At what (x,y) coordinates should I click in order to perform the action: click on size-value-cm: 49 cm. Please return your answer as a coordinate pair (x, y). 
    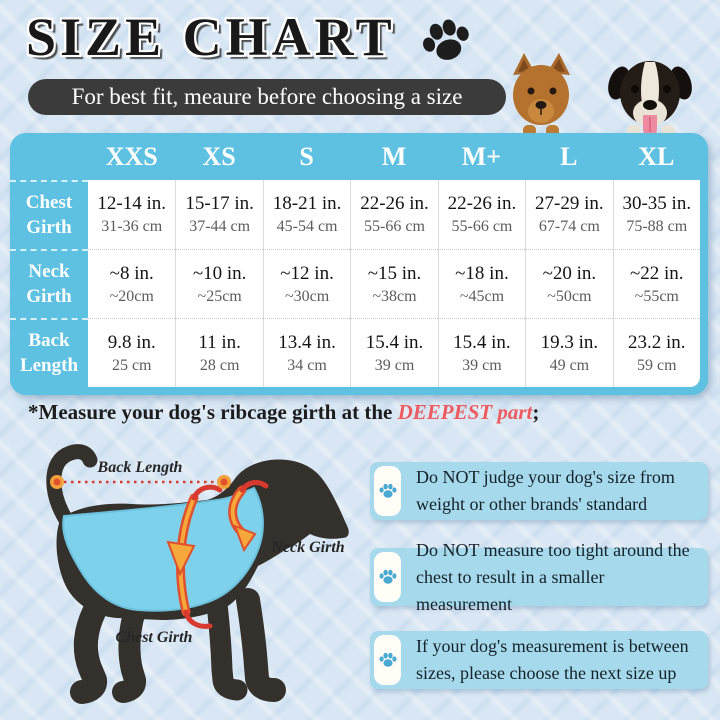
    Looking at the image, I should click on (569, 365).